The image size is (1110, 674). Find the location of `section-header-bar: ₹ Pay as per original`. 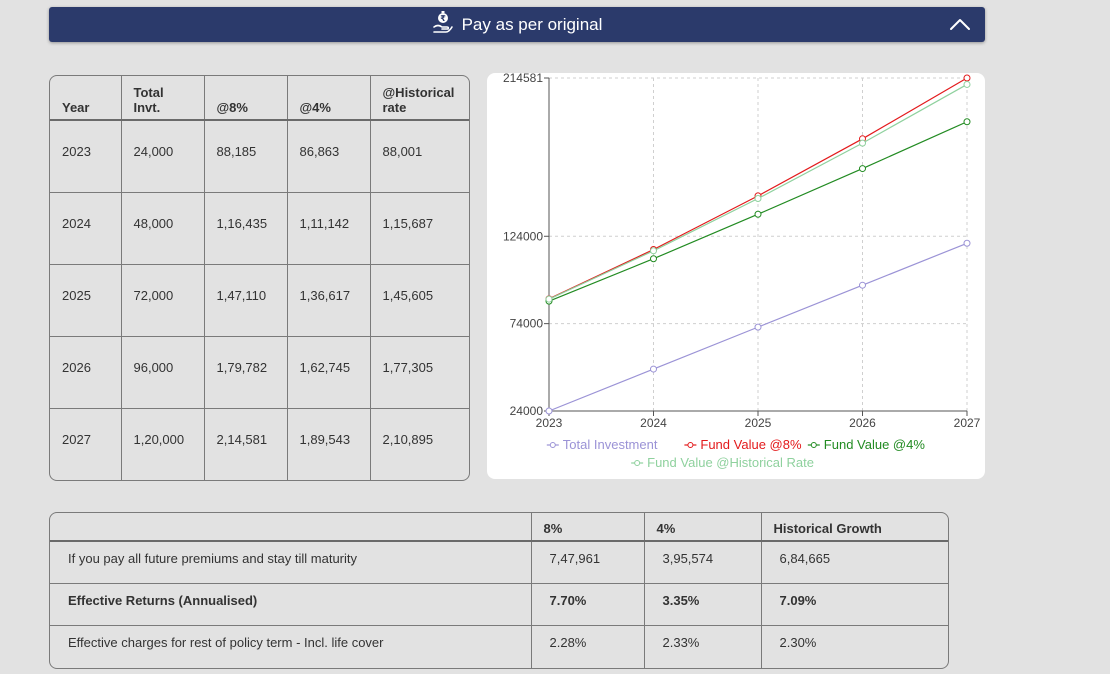

section-header-bar: ₹ Pay as per original is located at coordinates (517, 24).